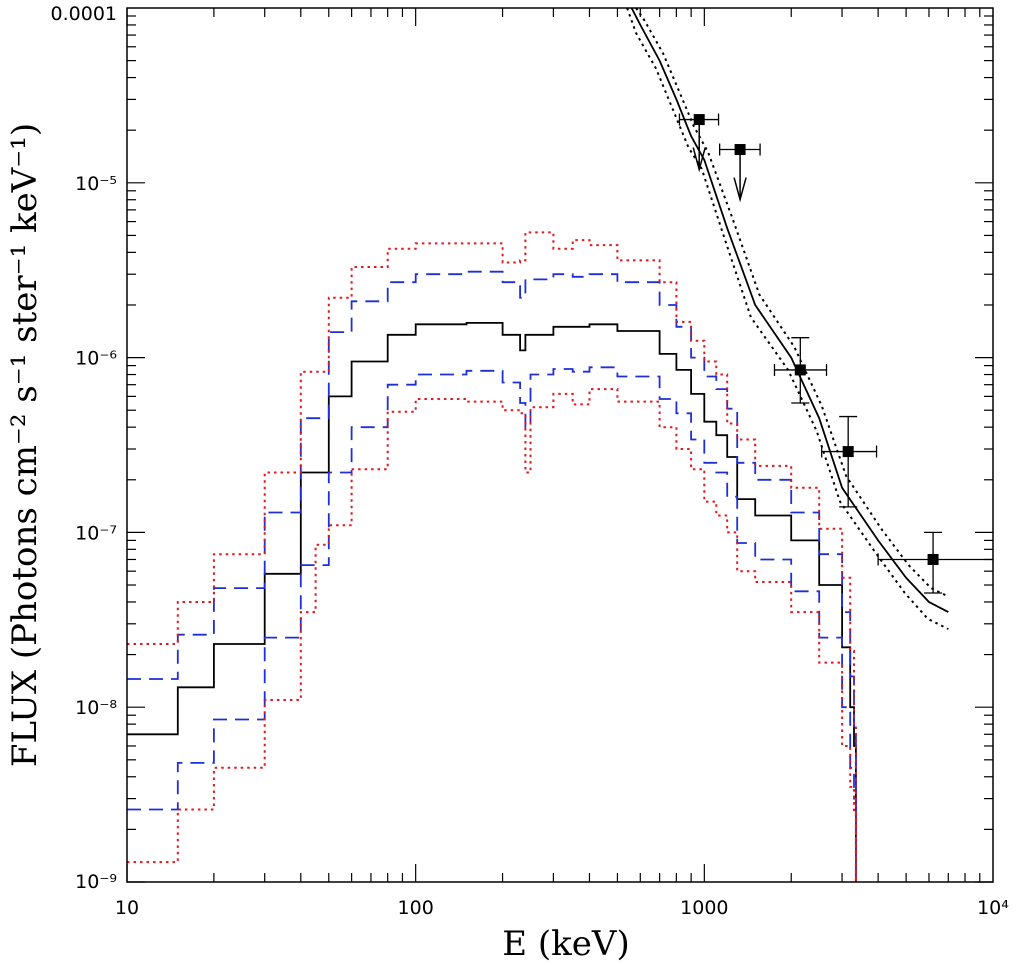  What do you see at coordinates (96, 708) in the screenshot?
I see `y-tick-label: 10⁻⁸` at bounding box center [96, 708].